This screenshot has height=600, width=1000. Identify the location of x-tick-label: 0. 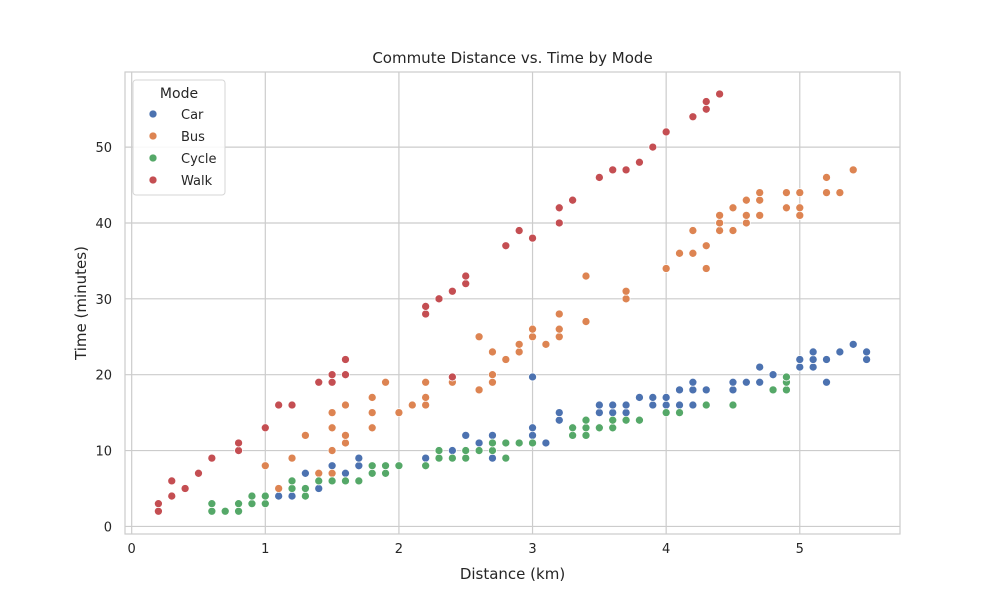
(132, 549).